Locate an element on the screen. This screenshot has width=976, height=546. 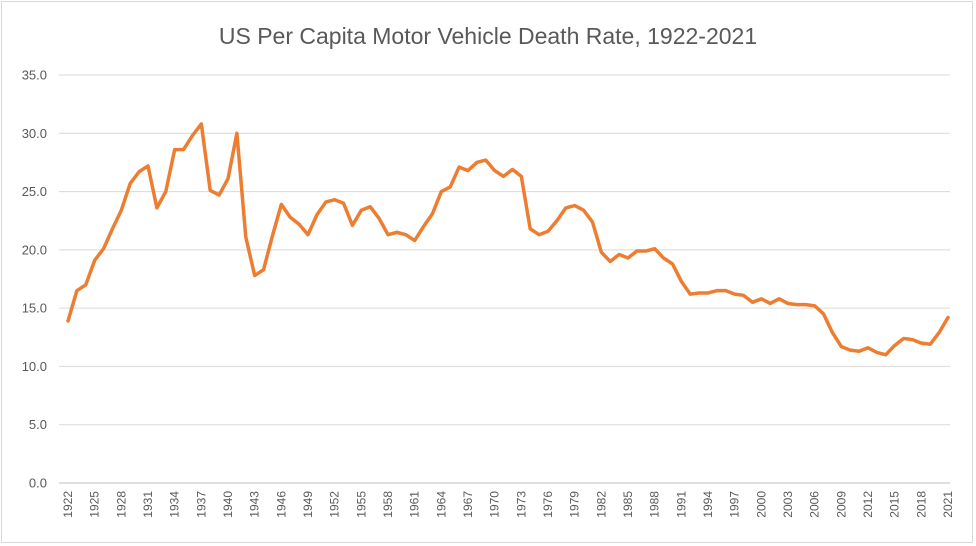
x-tick-label: 1925 is located at coordinates (95, 504).